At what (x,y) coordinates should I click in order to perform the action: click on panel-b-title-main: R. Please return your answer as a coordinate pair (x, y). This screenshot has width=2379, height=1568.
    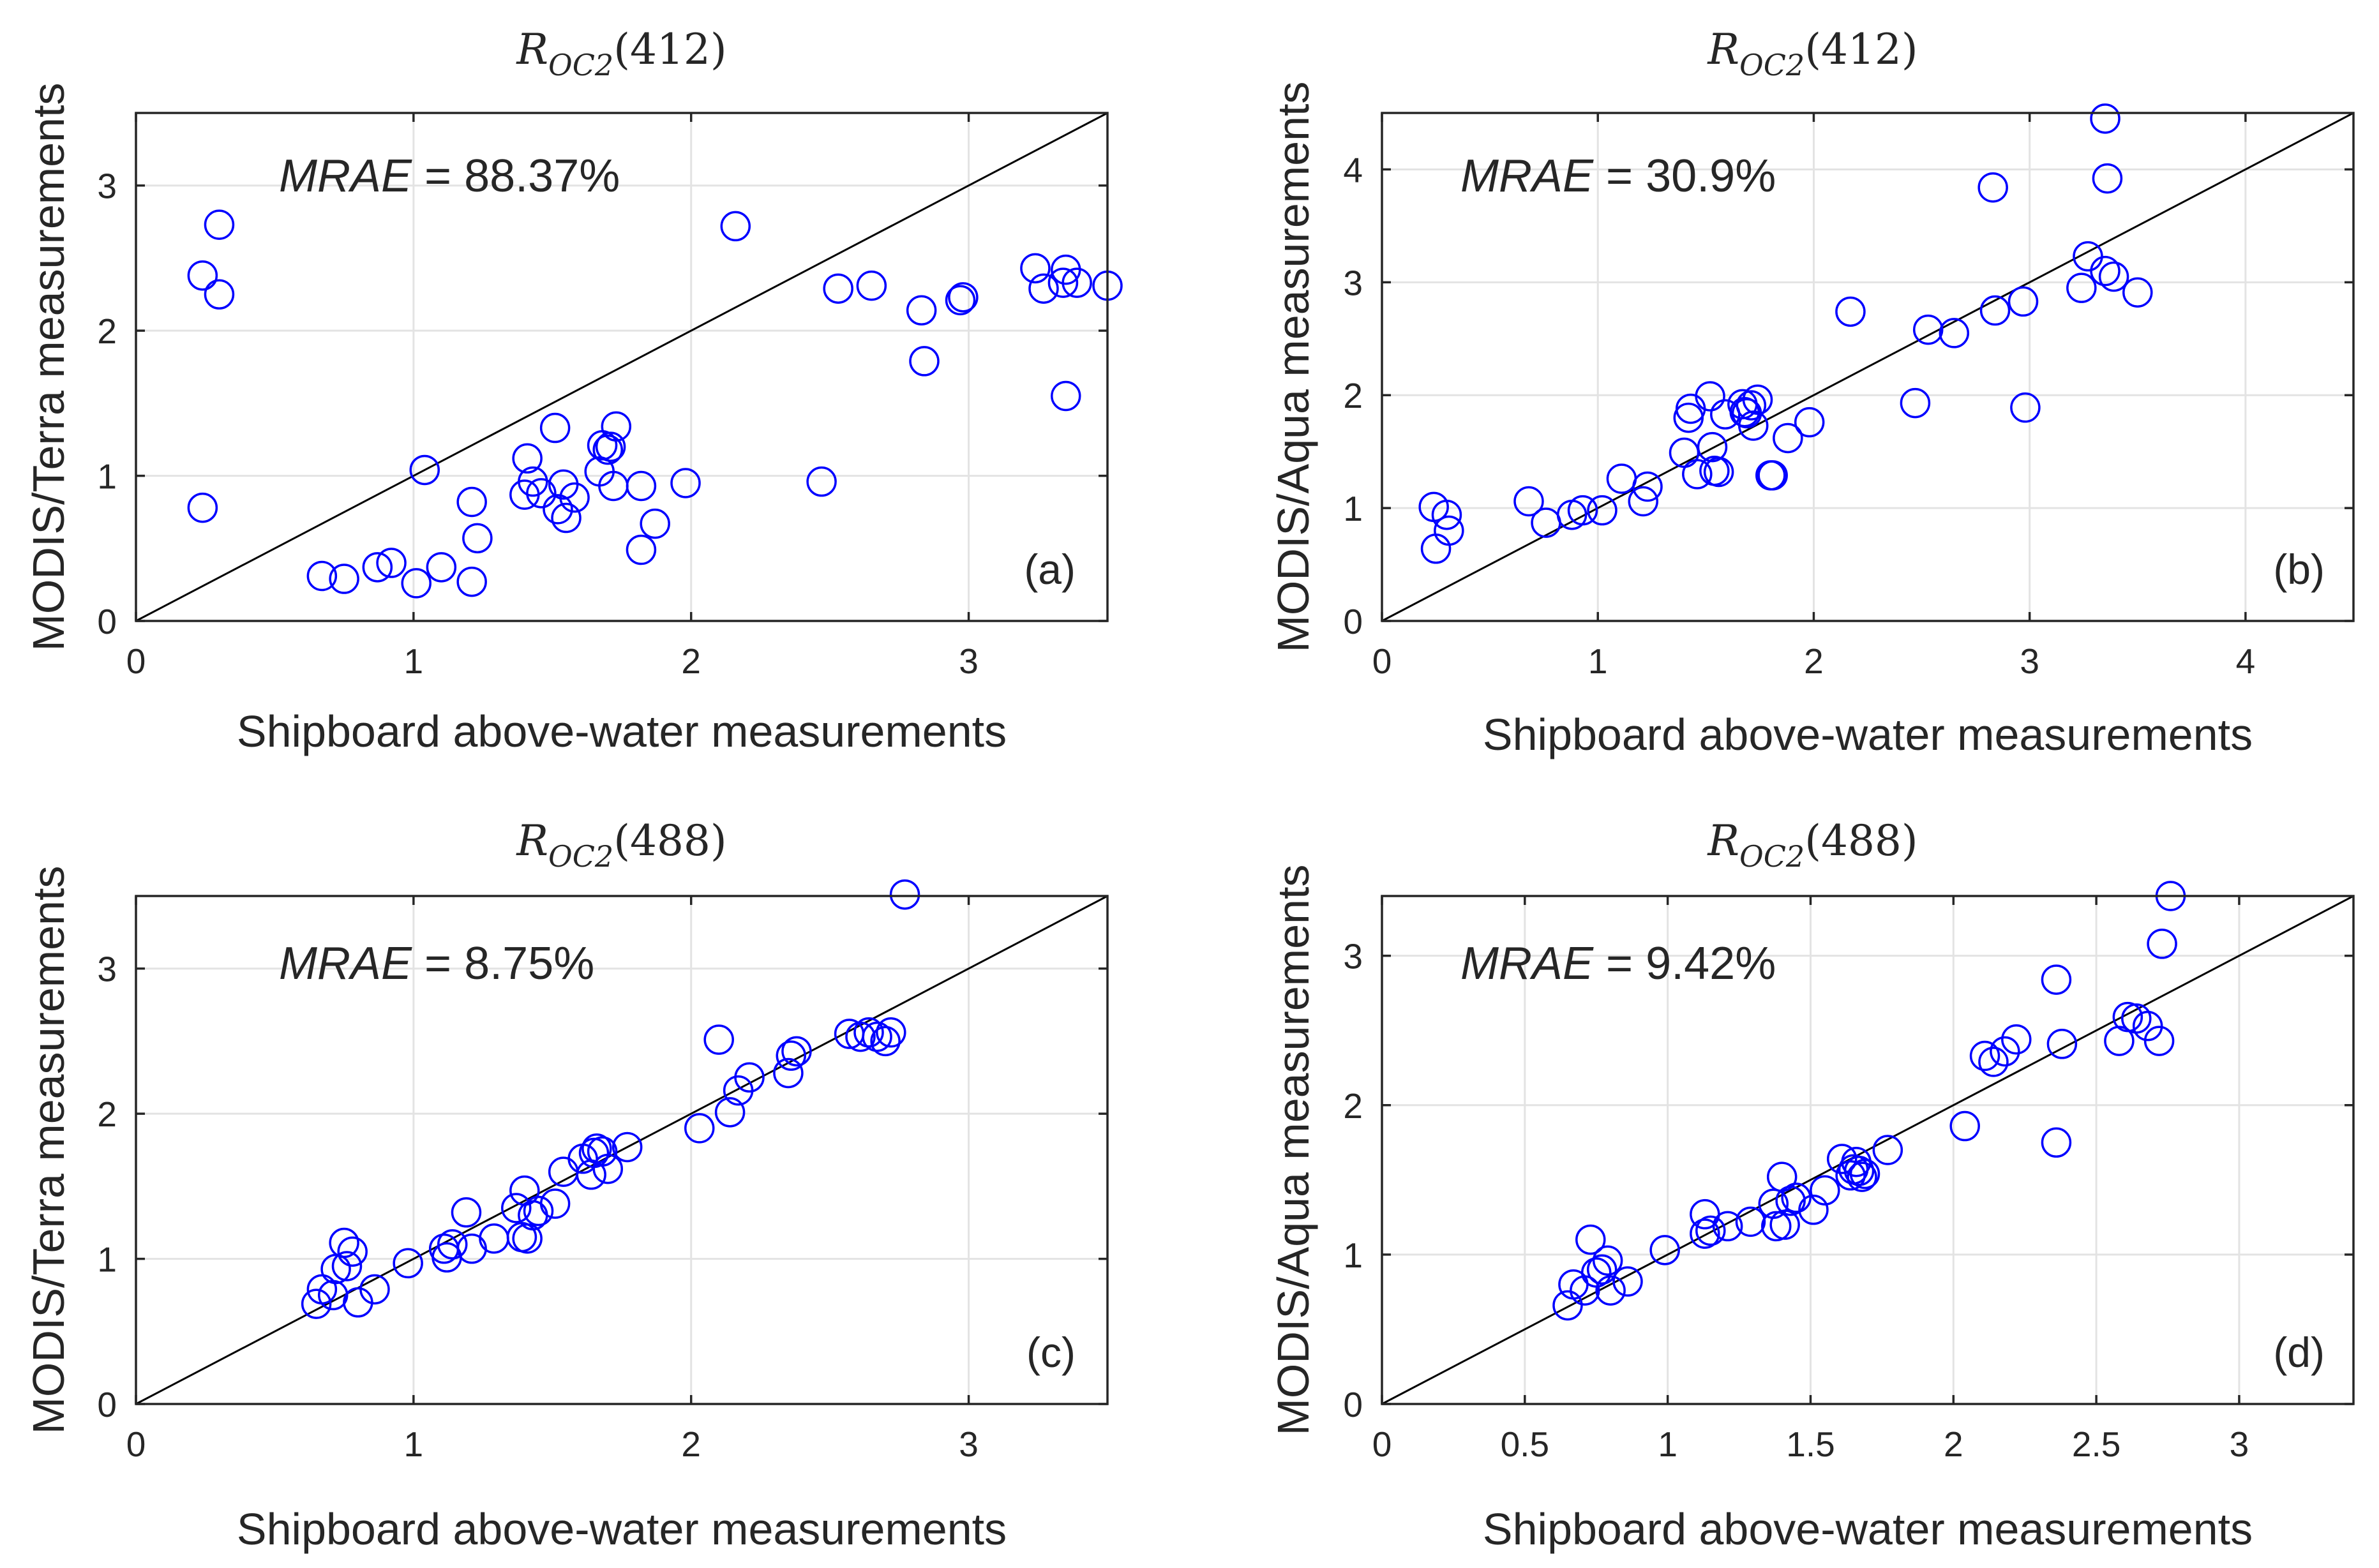
    Looking at the image, I should click on (1723, 50).